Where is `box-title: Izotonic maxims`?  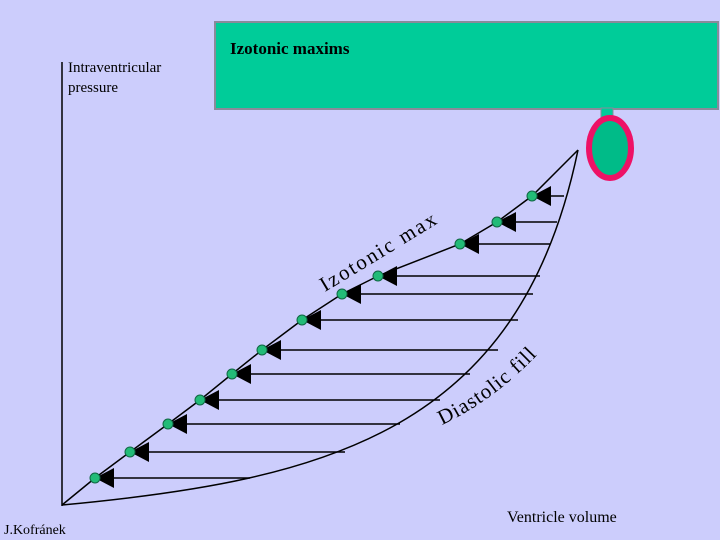 box-title: Izotonic maxims is located at coordinates (290, 48).